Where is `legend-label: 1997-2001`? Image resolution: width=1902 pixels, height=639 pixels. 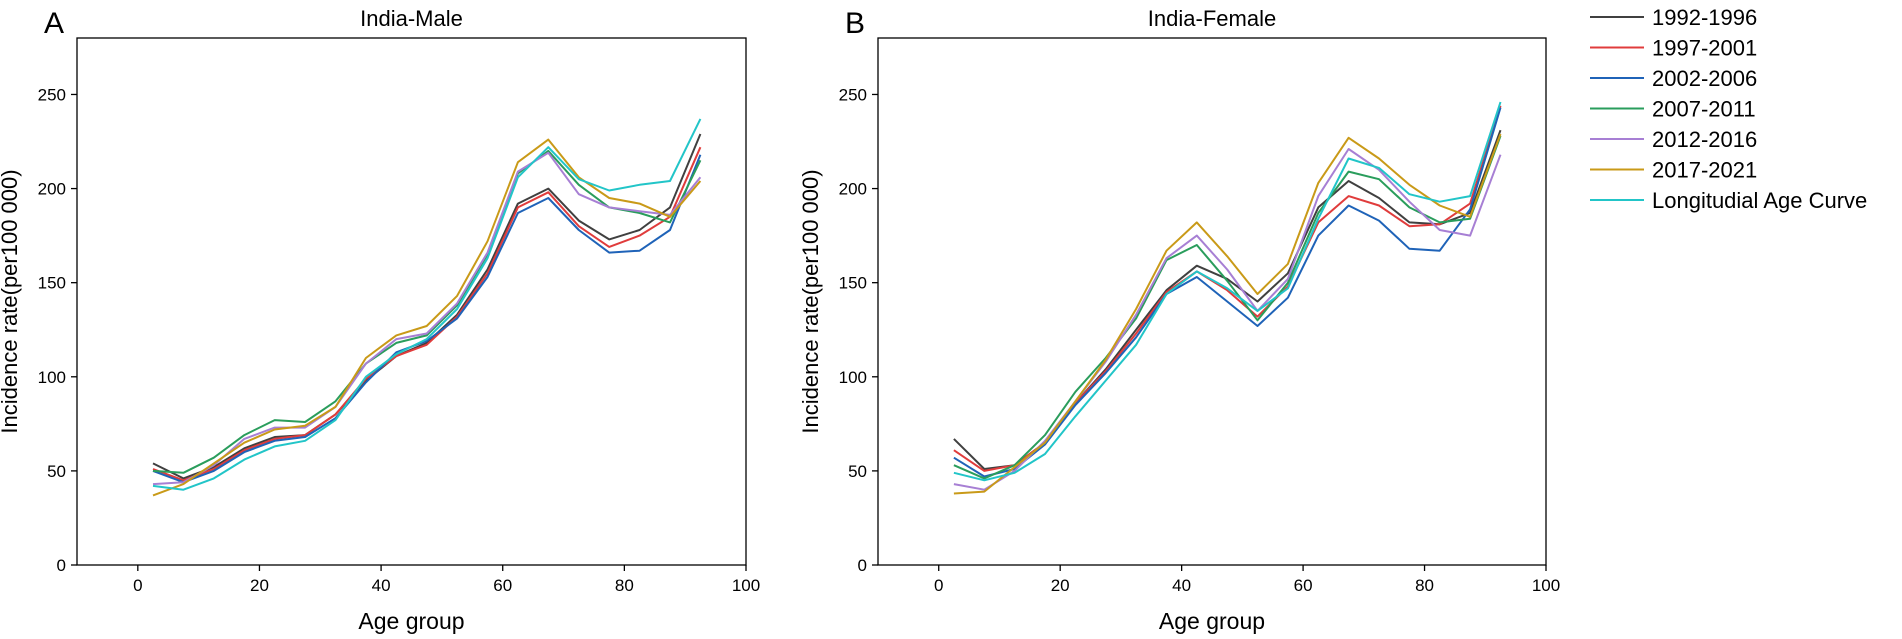
legend-label: 1997-2001 is located at coordinates (1704, 48).